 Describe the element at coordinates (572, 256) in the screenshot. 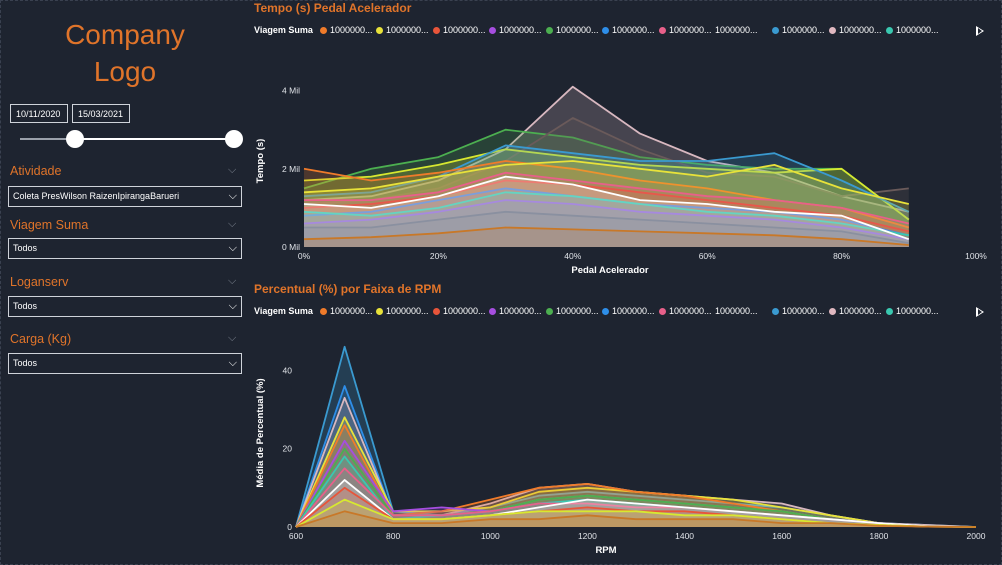

I see `x-tick-label: 40%` at that location.